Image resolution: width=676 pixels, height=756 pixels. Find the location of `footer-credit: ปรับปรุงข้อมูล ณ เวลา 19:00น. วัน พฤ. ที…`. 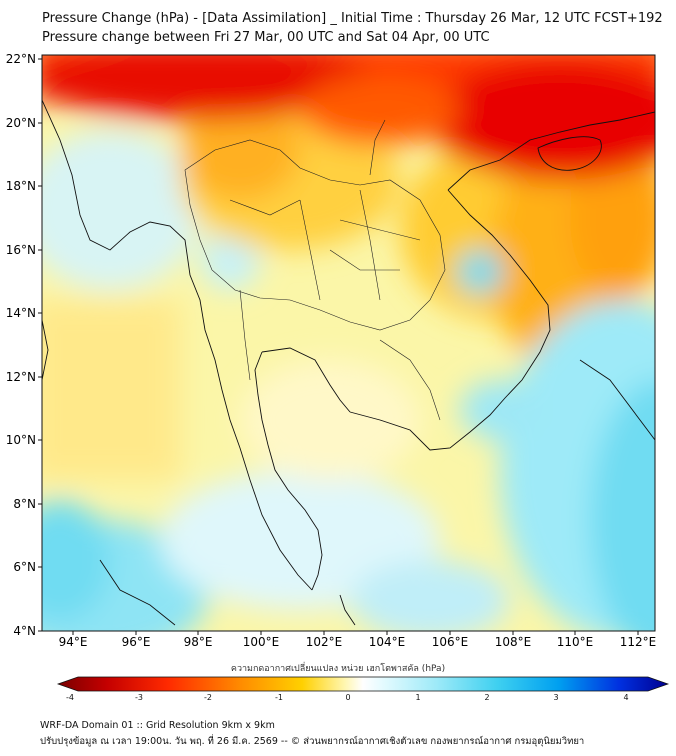

footer-credit: ปรับปรุงข้อมูล ณ เวลา 19:00น. วัน พฤ. ที… is located at coordinates (312, 741).